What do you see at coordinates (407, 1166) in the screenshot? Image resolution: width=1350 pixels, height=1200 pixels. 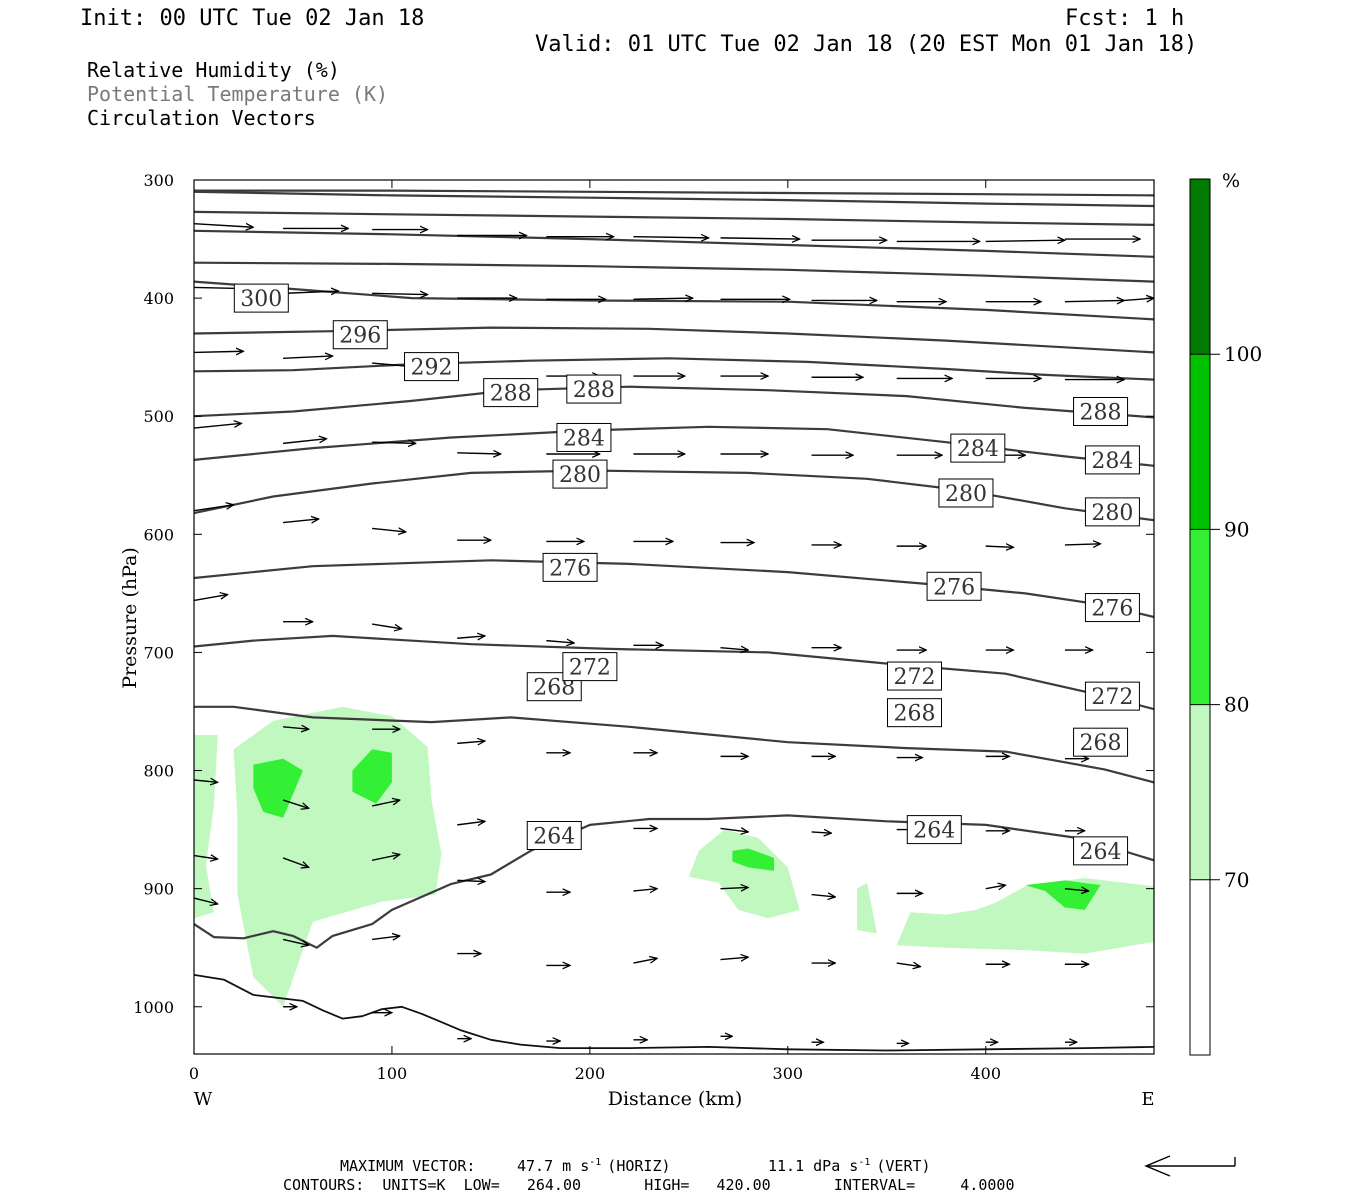 I see `max-vector-label: MAXIMUM VECTOR:` at bounding box center [407, 1166].